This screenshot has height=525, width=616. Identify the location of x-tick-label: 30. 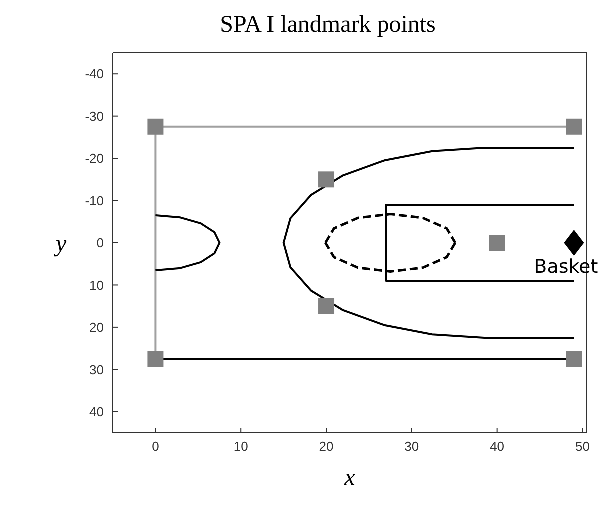
(412, 446).